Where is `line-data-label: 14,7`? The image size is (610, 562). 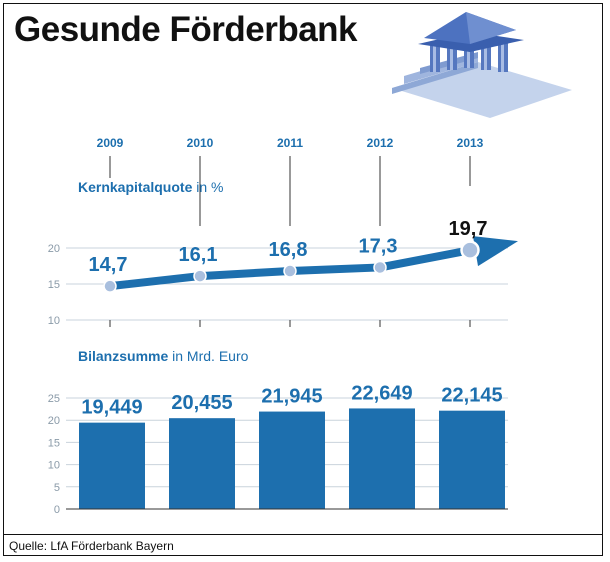 line-data-label: 14,7 is located at coordinates (108, 265).